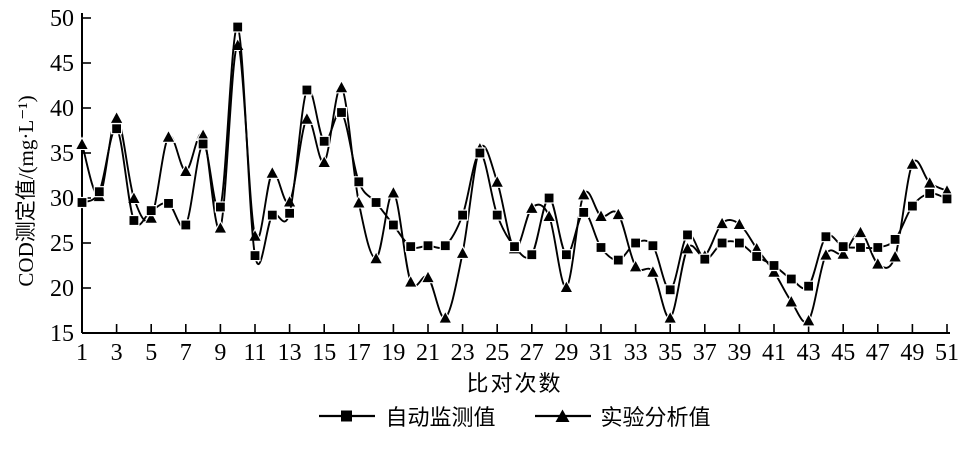 The width and height of the screenshot is (961, 452). Describe the element at coordinates (26, 191) in the screenshot. I see `y-axis-title: COD测定值/(mg·L⁻¹)` at that location.